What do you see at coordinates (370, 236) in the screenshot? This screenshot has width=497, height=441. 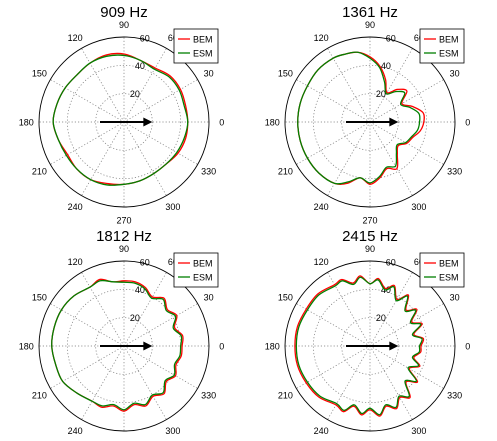 I see `chart-title: 2415 Hz` at bounding box center [370, 236].